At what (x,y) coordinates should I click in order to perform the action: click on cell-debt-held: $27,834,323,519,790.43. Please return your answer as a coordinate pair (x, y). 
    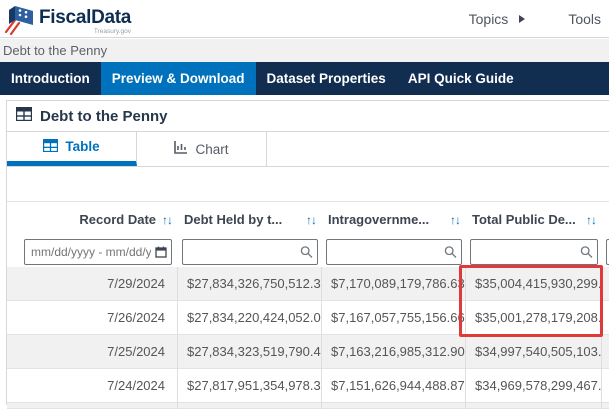
    Looking at the image, I should click on (250, 352).